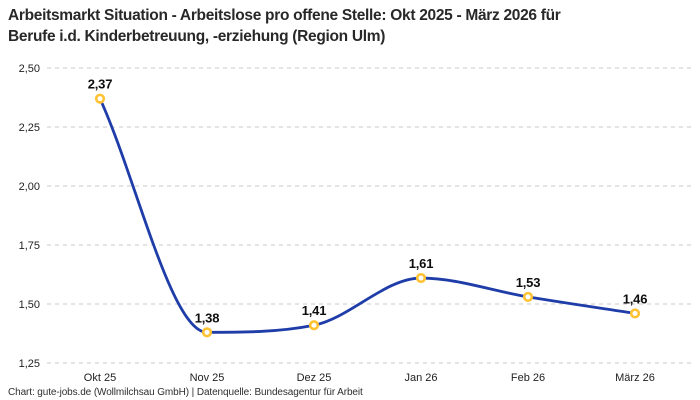 This screenshot has height=400, width=700. I want to click on y-axis-tick-label: 1,50, so click(29, 305).